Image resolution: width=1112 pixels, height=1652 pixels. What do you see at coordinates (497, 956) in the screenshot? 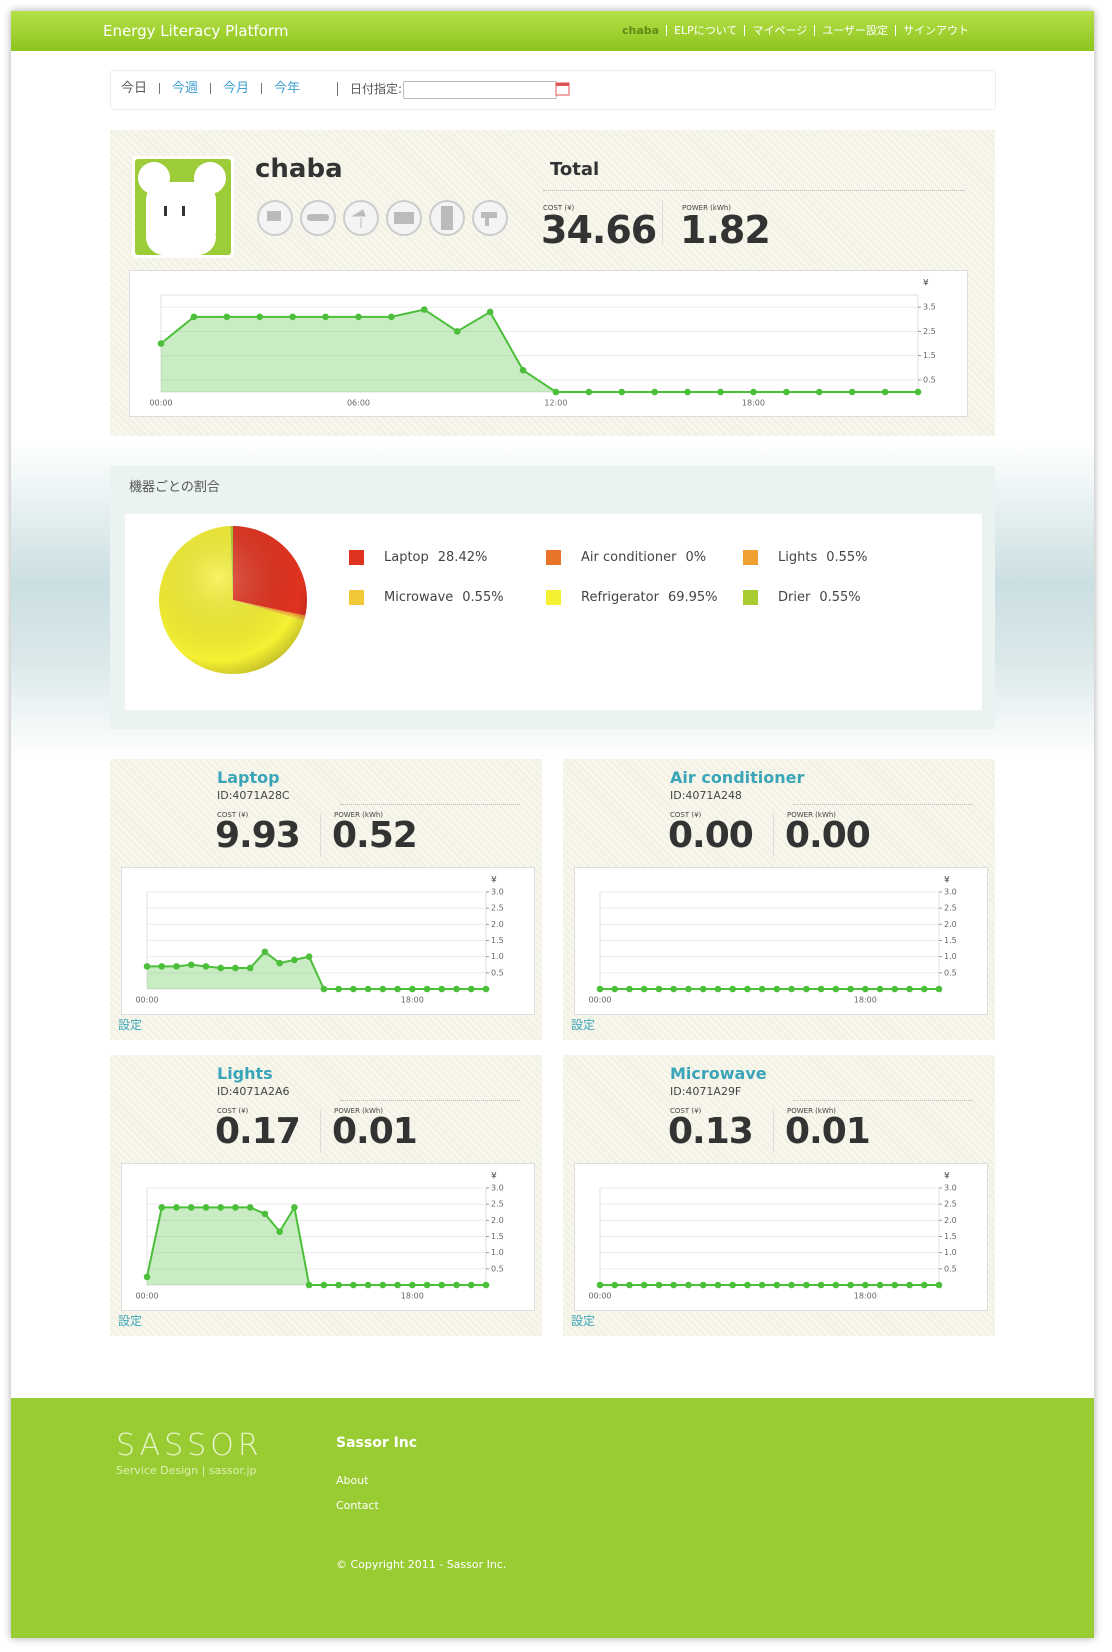
I see `y-tick-label: 1.0` at bounding box center [497, 956].